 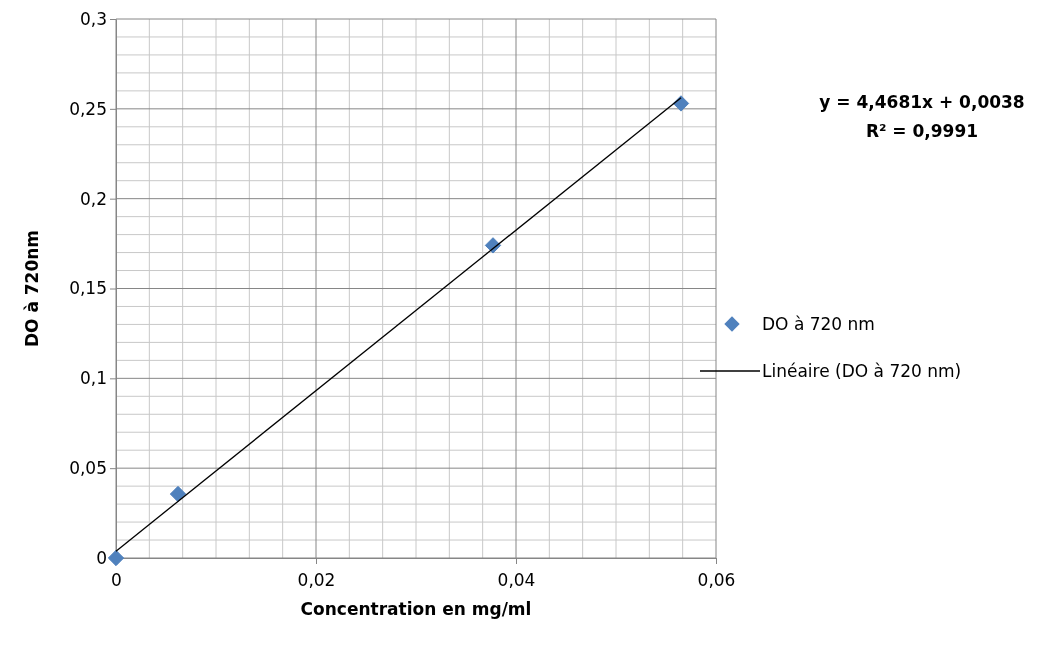 What do you see at coordinates (93, 18) in the screenshot?
I see `y-tick-label: 0,3` at bounding box center [93, 18].